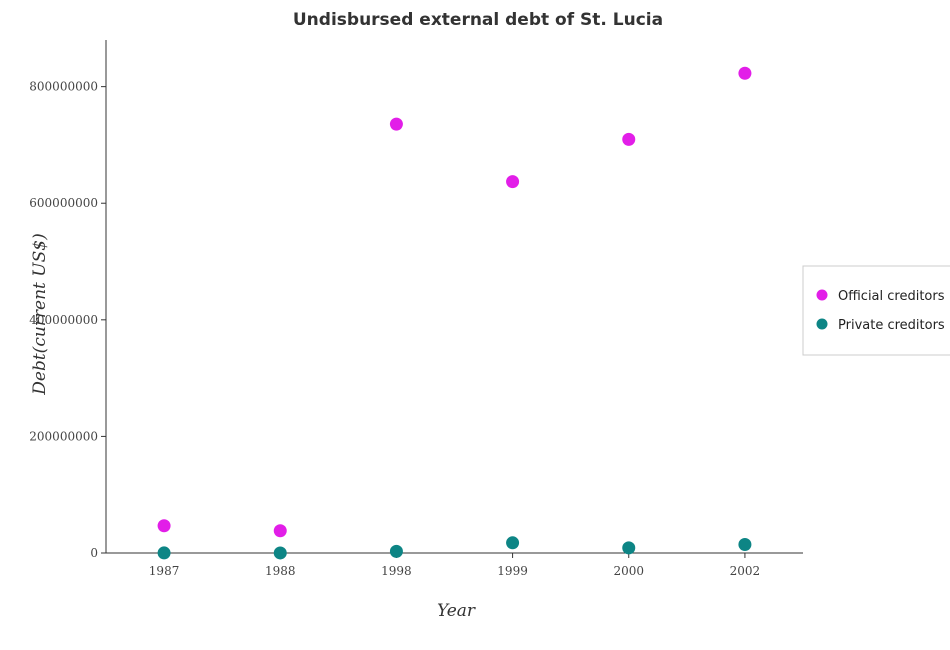 Image resolution: width=950 pixels, height=650 pixels. Describe the element at coordinates (512, 571) in the screenshot. I see `x-tick-label: 1999` at that location.